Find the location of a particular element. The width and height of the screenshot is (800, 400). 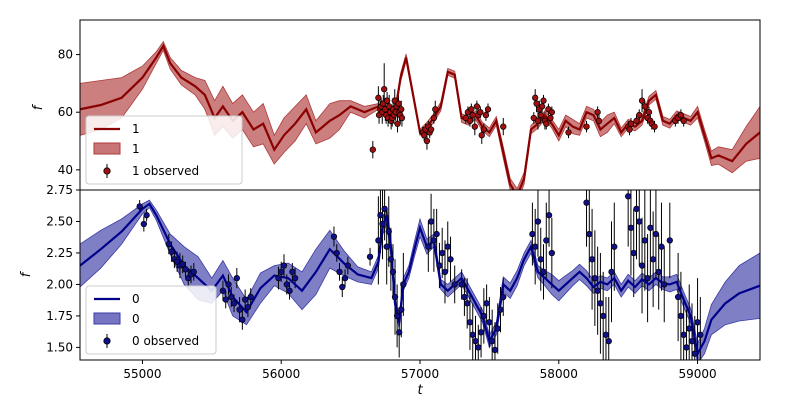

bottom-x-ticks: 55000 56000 57000 58000 59000 is located at coordinates (420, 370).